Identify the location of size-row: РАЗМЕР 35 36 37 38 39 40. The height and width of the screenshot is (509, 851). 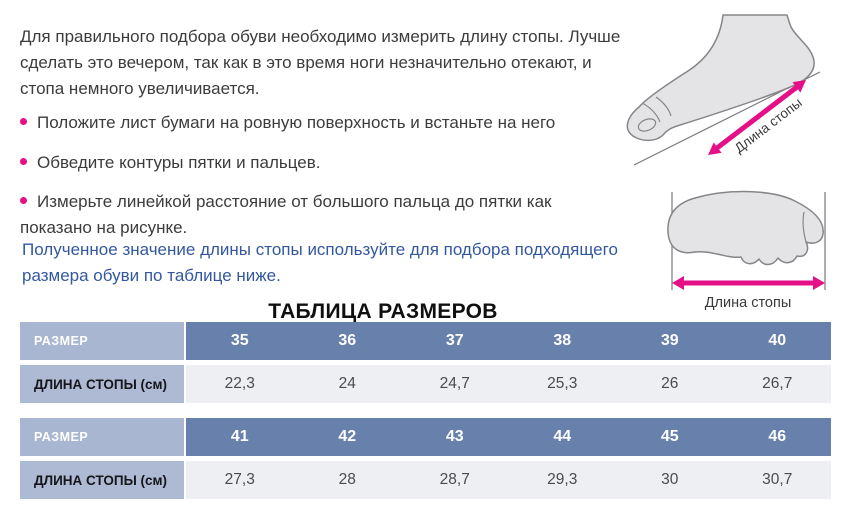
(425, 341).